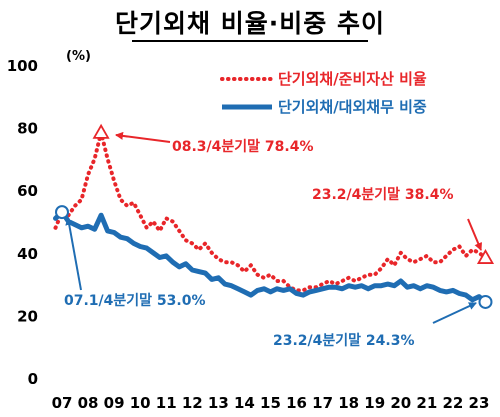  What do you see at coordinates (62, 403) in the screenshot?
I see `x-tick-label: 07` at bounding box center [62, 403].